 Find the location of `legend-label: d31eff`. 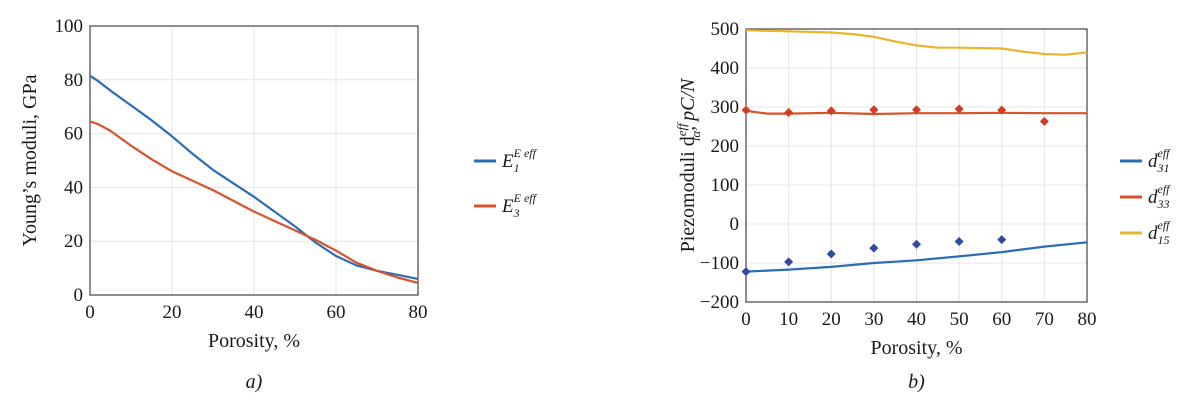

legend-label: d31eff is located at coordinates (1159, 160).